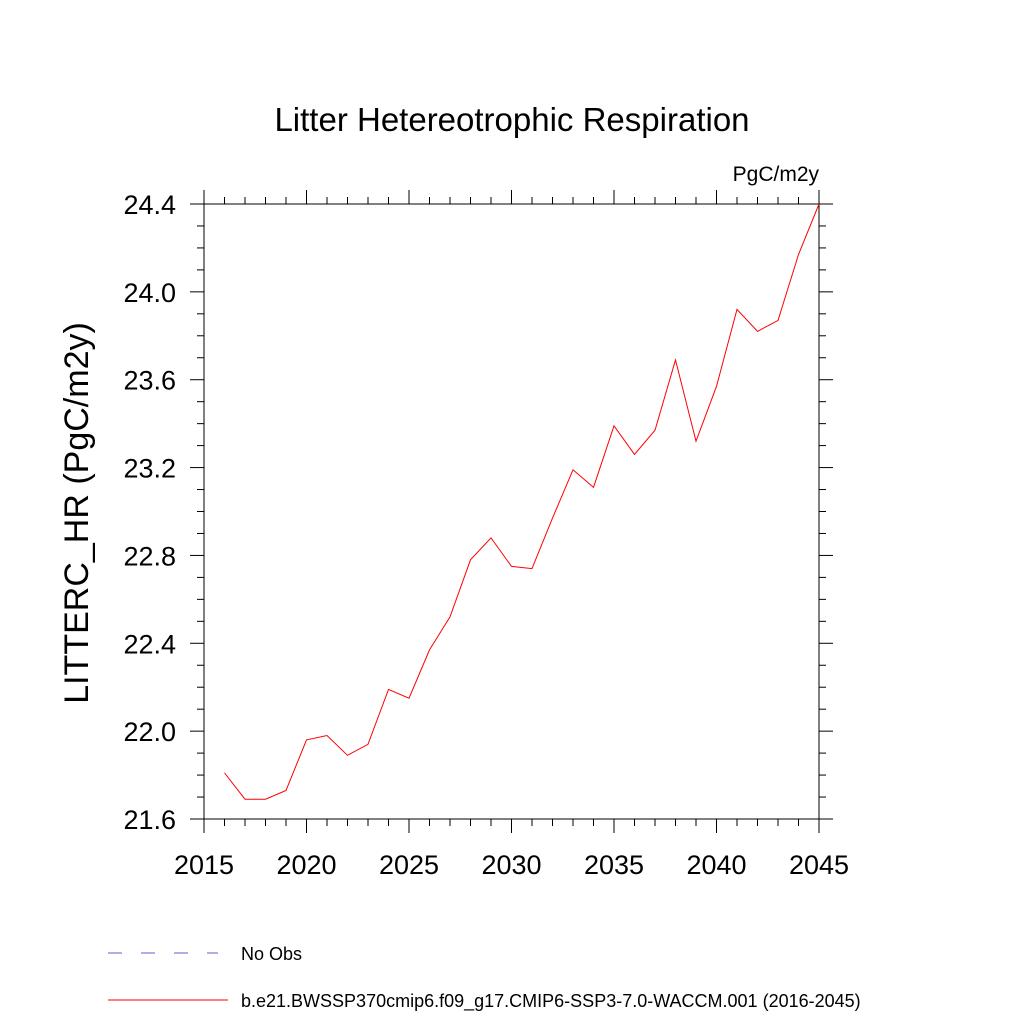 The image size is (1024, 1024). Describe the element at coordinates (149, 820) in the screenshot. I see `y-tick-label: 21.6` at that location.